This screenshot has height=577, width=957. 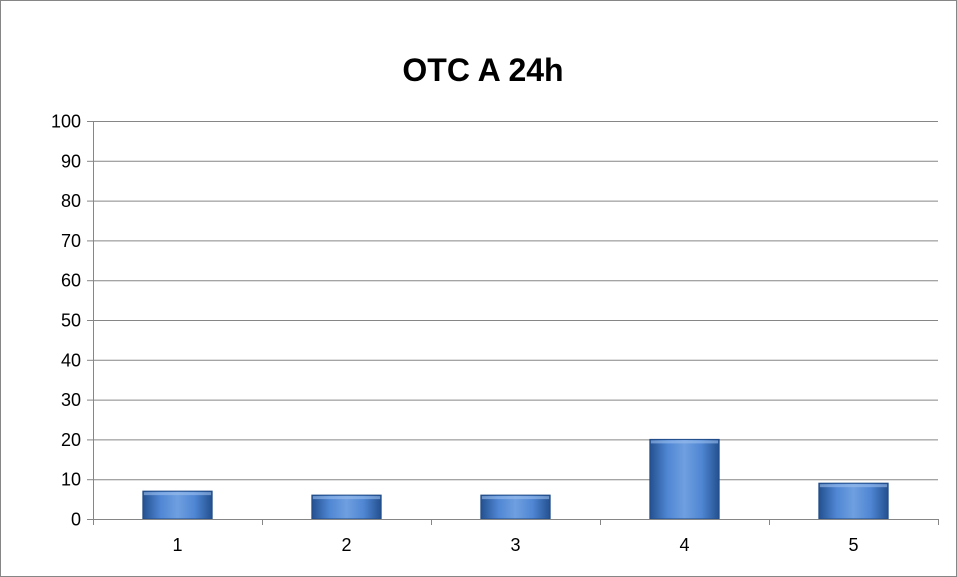 I want to click on y-tick-label-100: 100, so click(x=66, y=122).